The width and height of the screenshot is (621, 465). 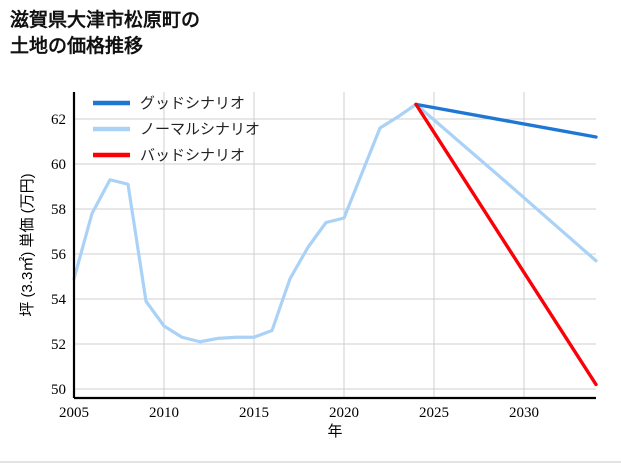 I want to click on series-line, so click(x=506, y=120).